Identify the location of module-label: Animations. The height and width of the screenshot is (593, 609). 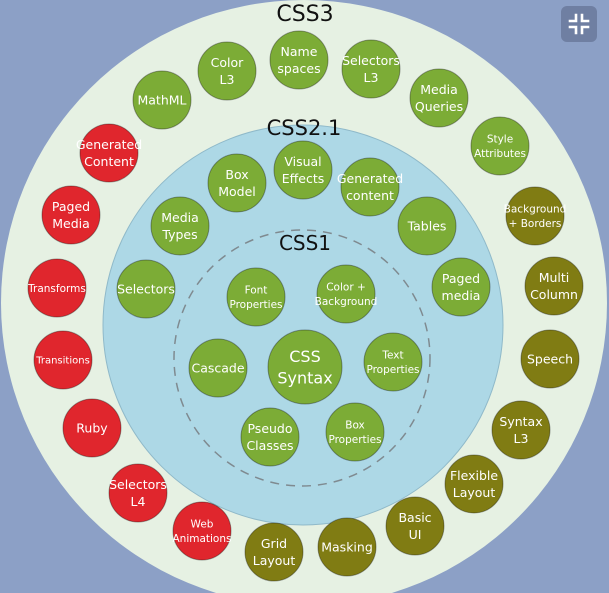
(201, 539).